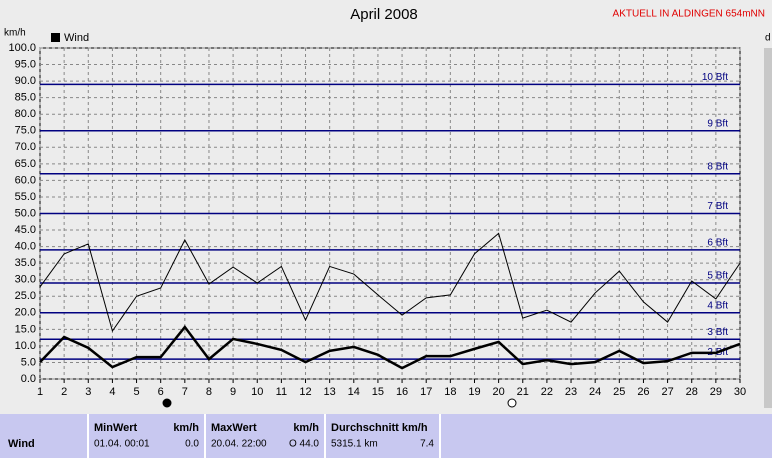 The image size is (772, 458). What do you see at coordinates (209, 392) in the screenshot?
I see `x-tick-label: 8` at bounding box center [209, 392].